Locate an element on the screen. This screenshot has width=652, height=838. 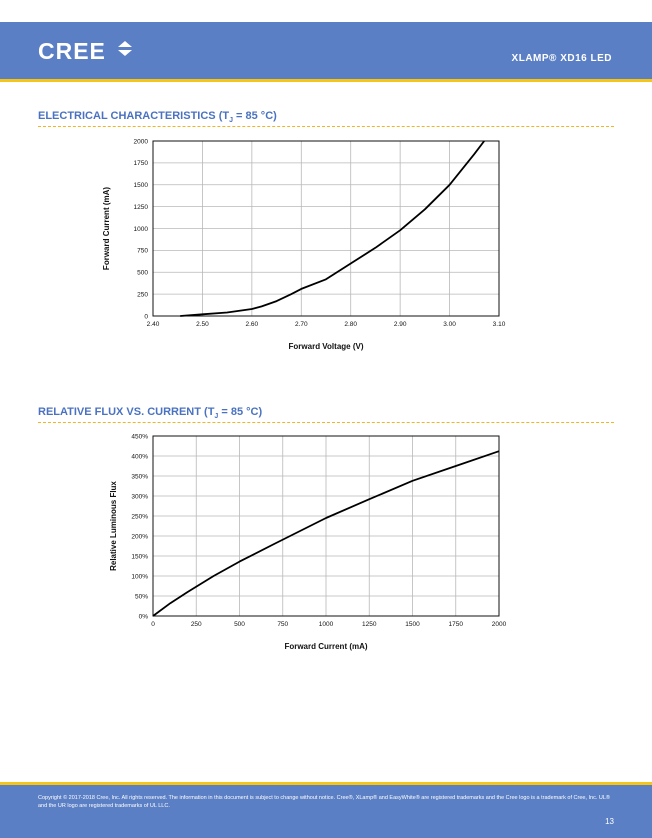
document-title: XLAMP® XD16 LED is located at coordinates (561, 58).